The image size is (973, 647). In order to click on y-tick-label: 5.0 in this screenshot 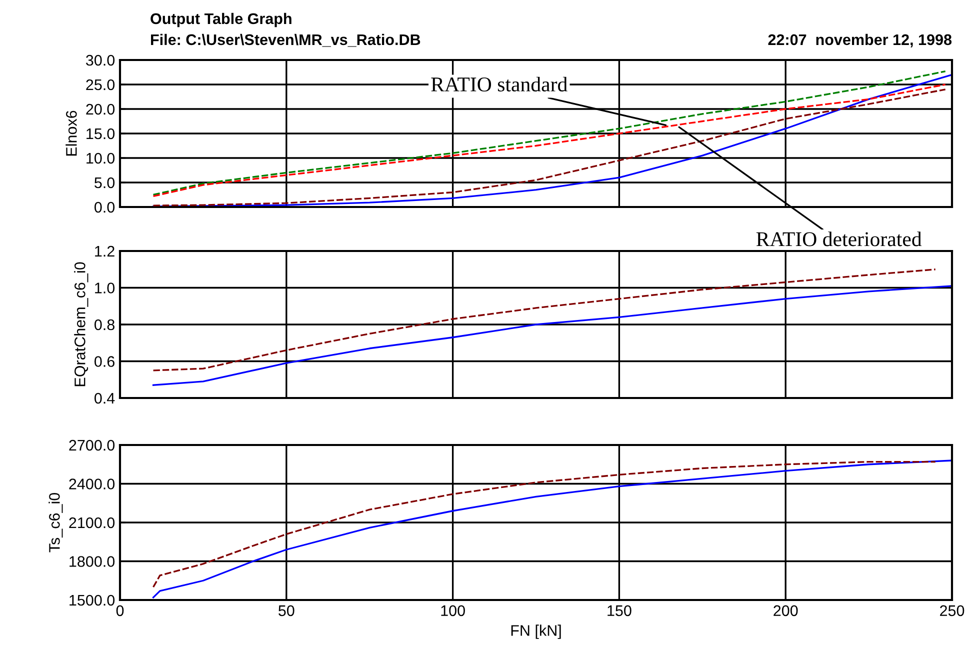, I will do `click(104, 182)`.